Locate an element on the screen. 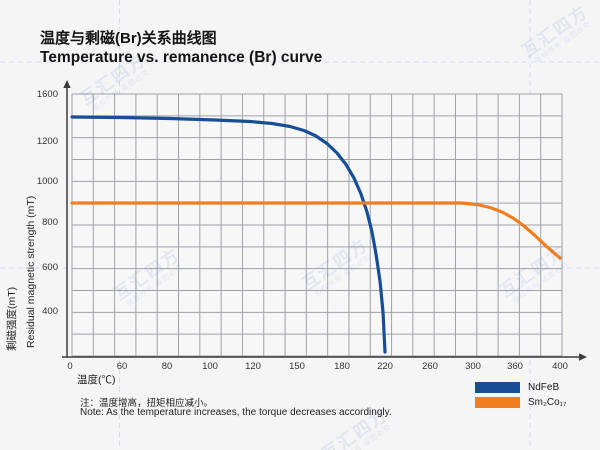 This screenshot has width=600, height=450. legend: NdFeB Sm₂Co₁₇ is located at coordinates (520, 395).